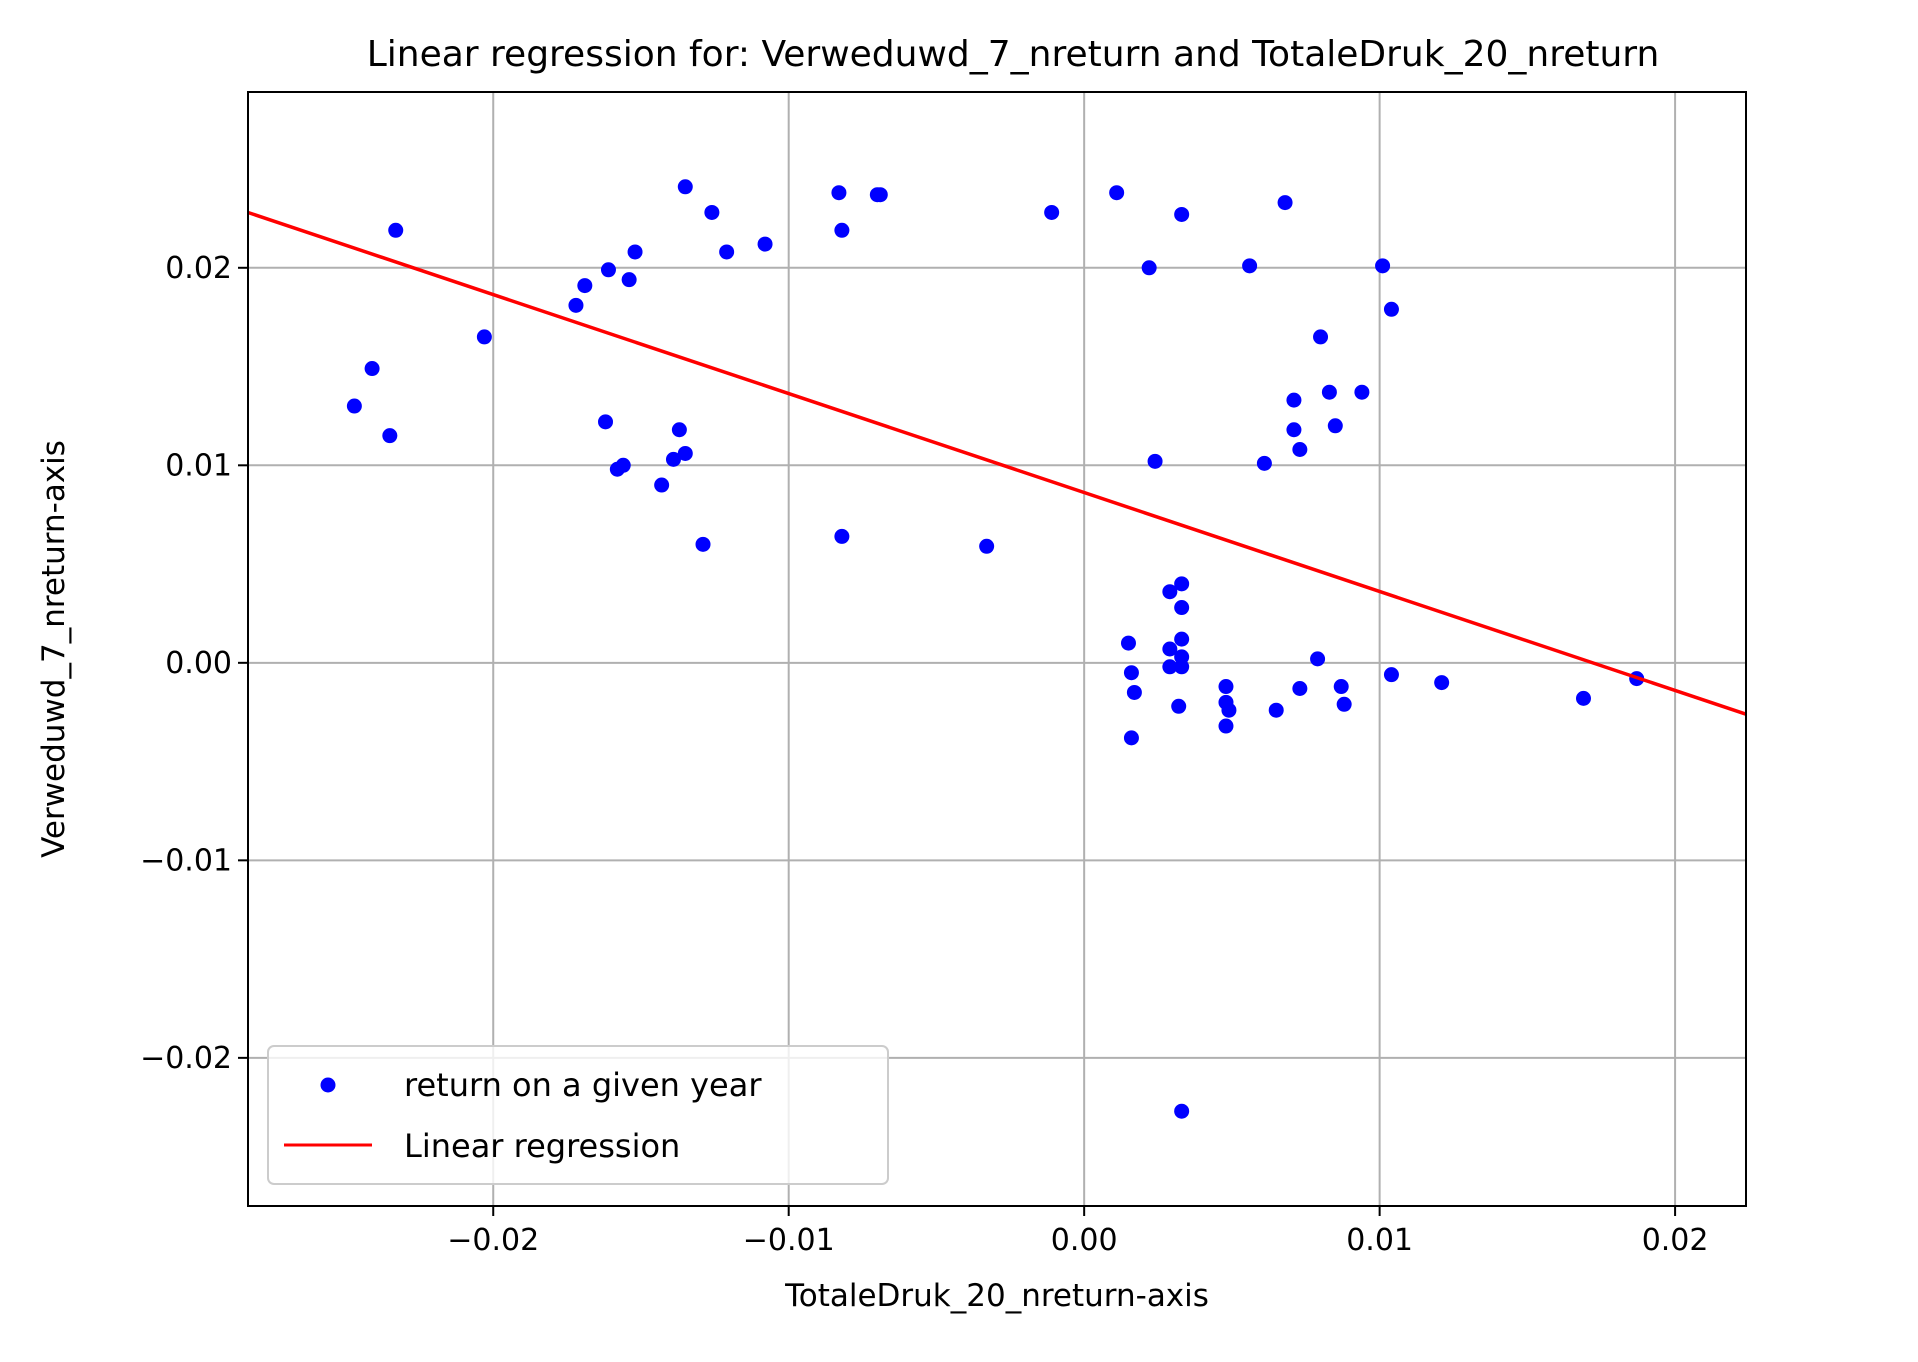 This screenshot has width=1918, height=1362. What do you see at coordinates (542, 1146) in the screenshot?
I see `legend-label-line: Linear regression` at bounding box center [542, 1146].